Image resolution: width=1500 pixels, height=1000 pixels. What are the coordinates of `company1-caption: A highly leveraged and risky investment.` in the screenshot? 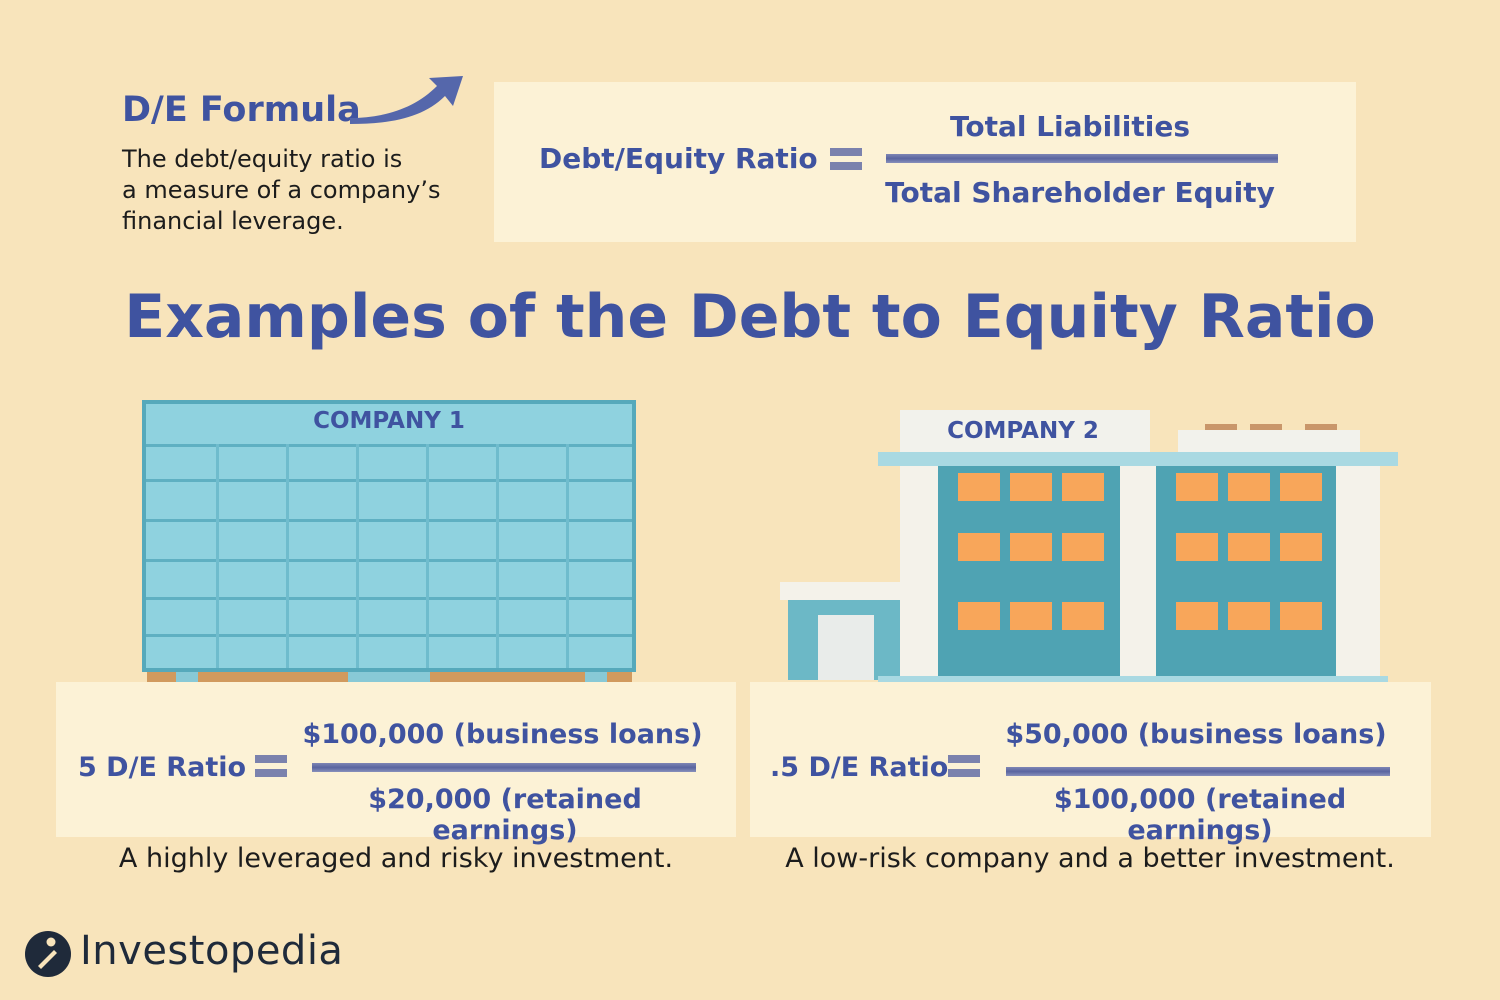 It's located at (396, 858).